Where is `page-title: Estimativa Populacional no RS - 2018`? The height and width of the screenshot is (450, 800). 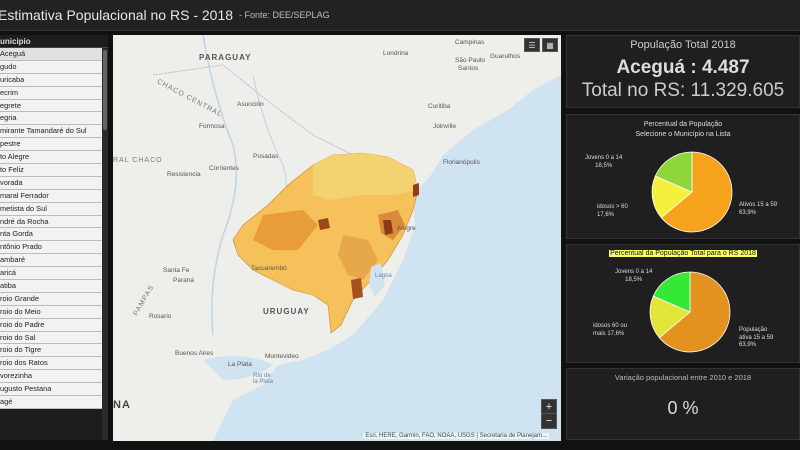 page-title: Estimativa Populacional no RS - 2018 is located at coordinates (117, 15).